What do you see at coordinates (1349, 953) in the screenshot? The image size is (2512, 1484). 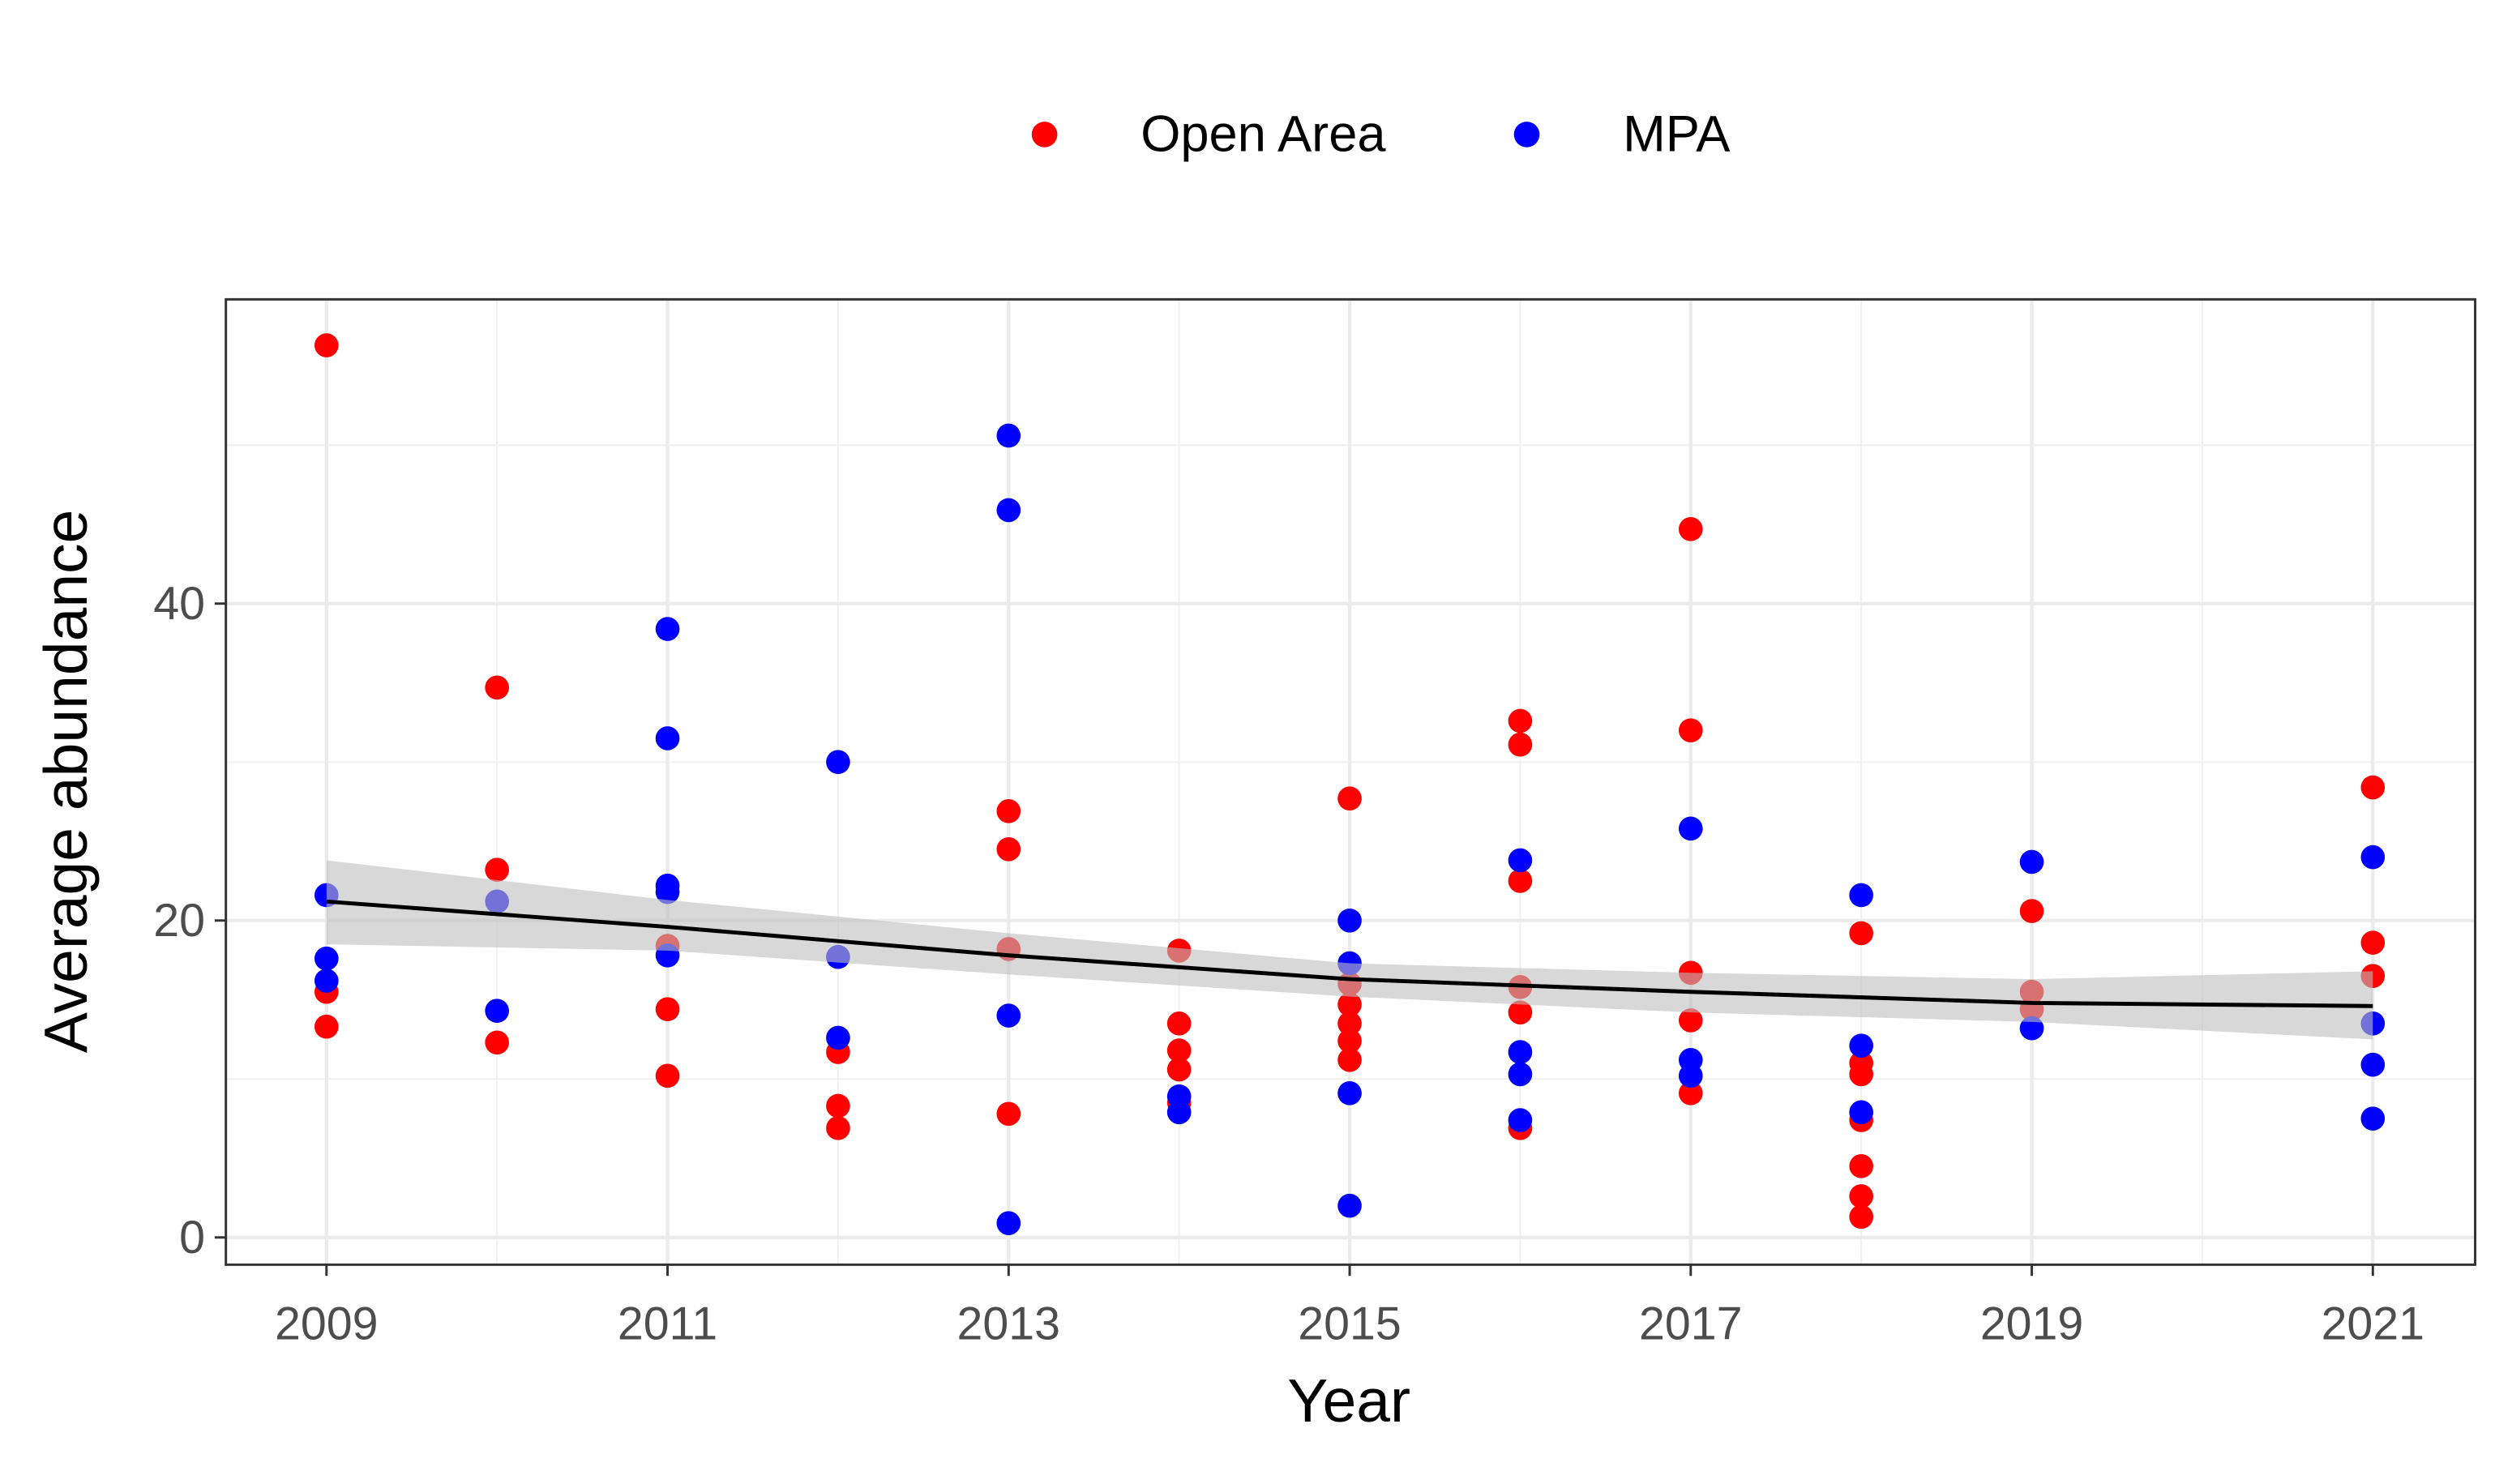 I see `trend-line` at bounding box center [1349, 953].